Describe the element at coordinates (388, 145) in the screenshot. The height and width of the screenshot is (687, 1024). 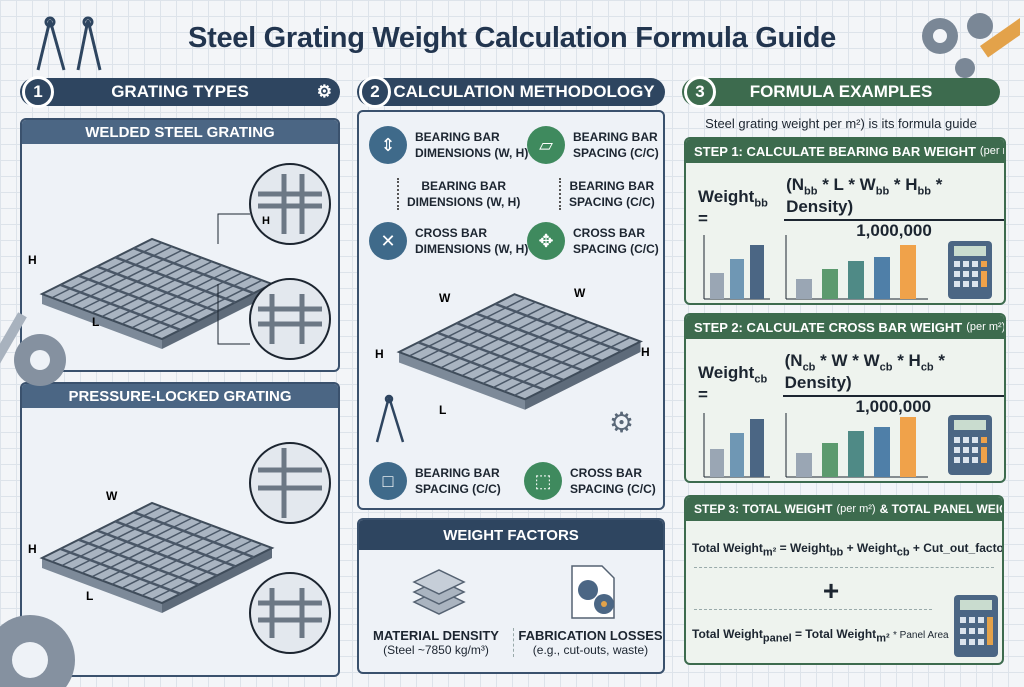
I see `bar-dimensions-icon: ⇕` at that location.